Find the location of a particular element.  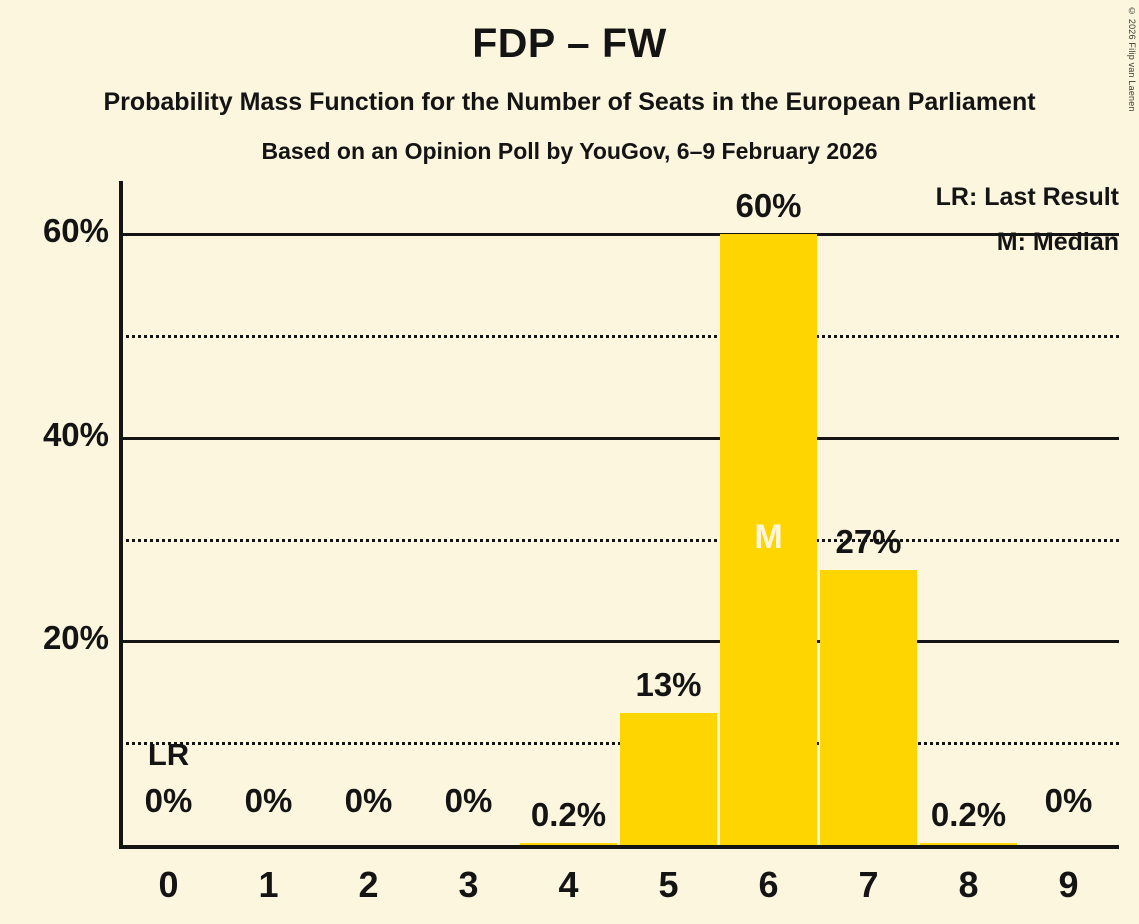

x-axis-tick-label: 2 is located at coordinates (368, 884).